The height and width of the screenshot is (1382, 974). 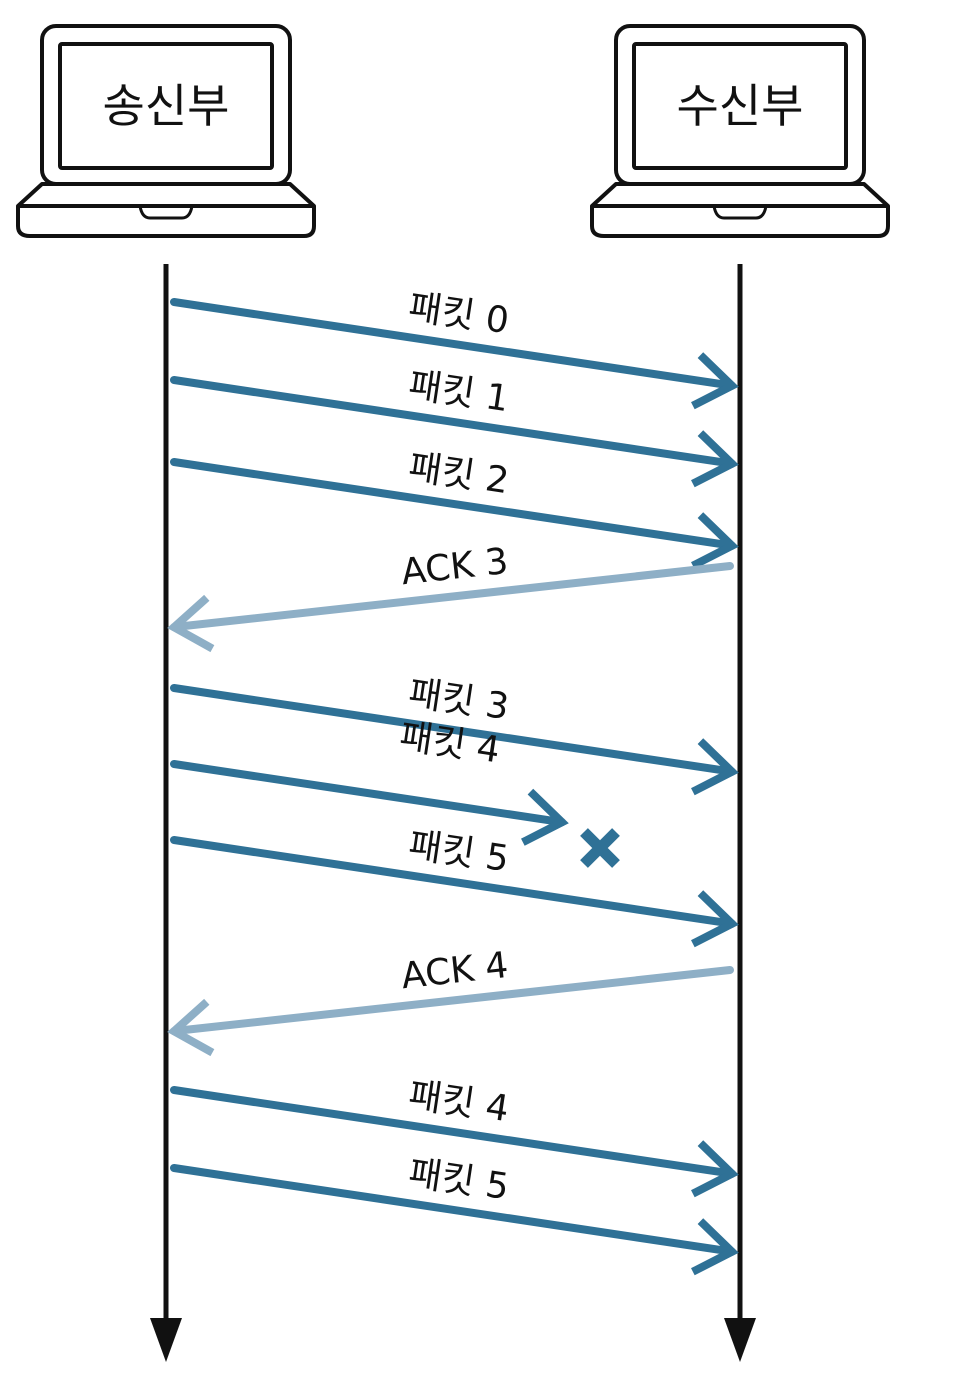 I want to click on message-label: ACK 4, so click(x=454, y=971).